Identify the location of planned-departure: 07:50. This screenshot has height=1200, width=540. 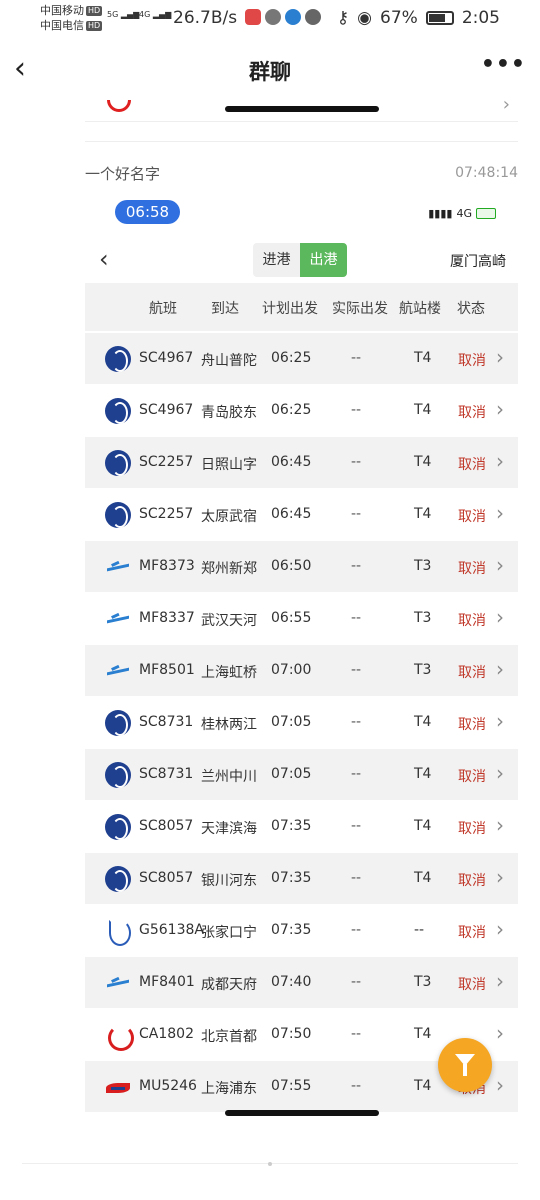
(291, 1034).